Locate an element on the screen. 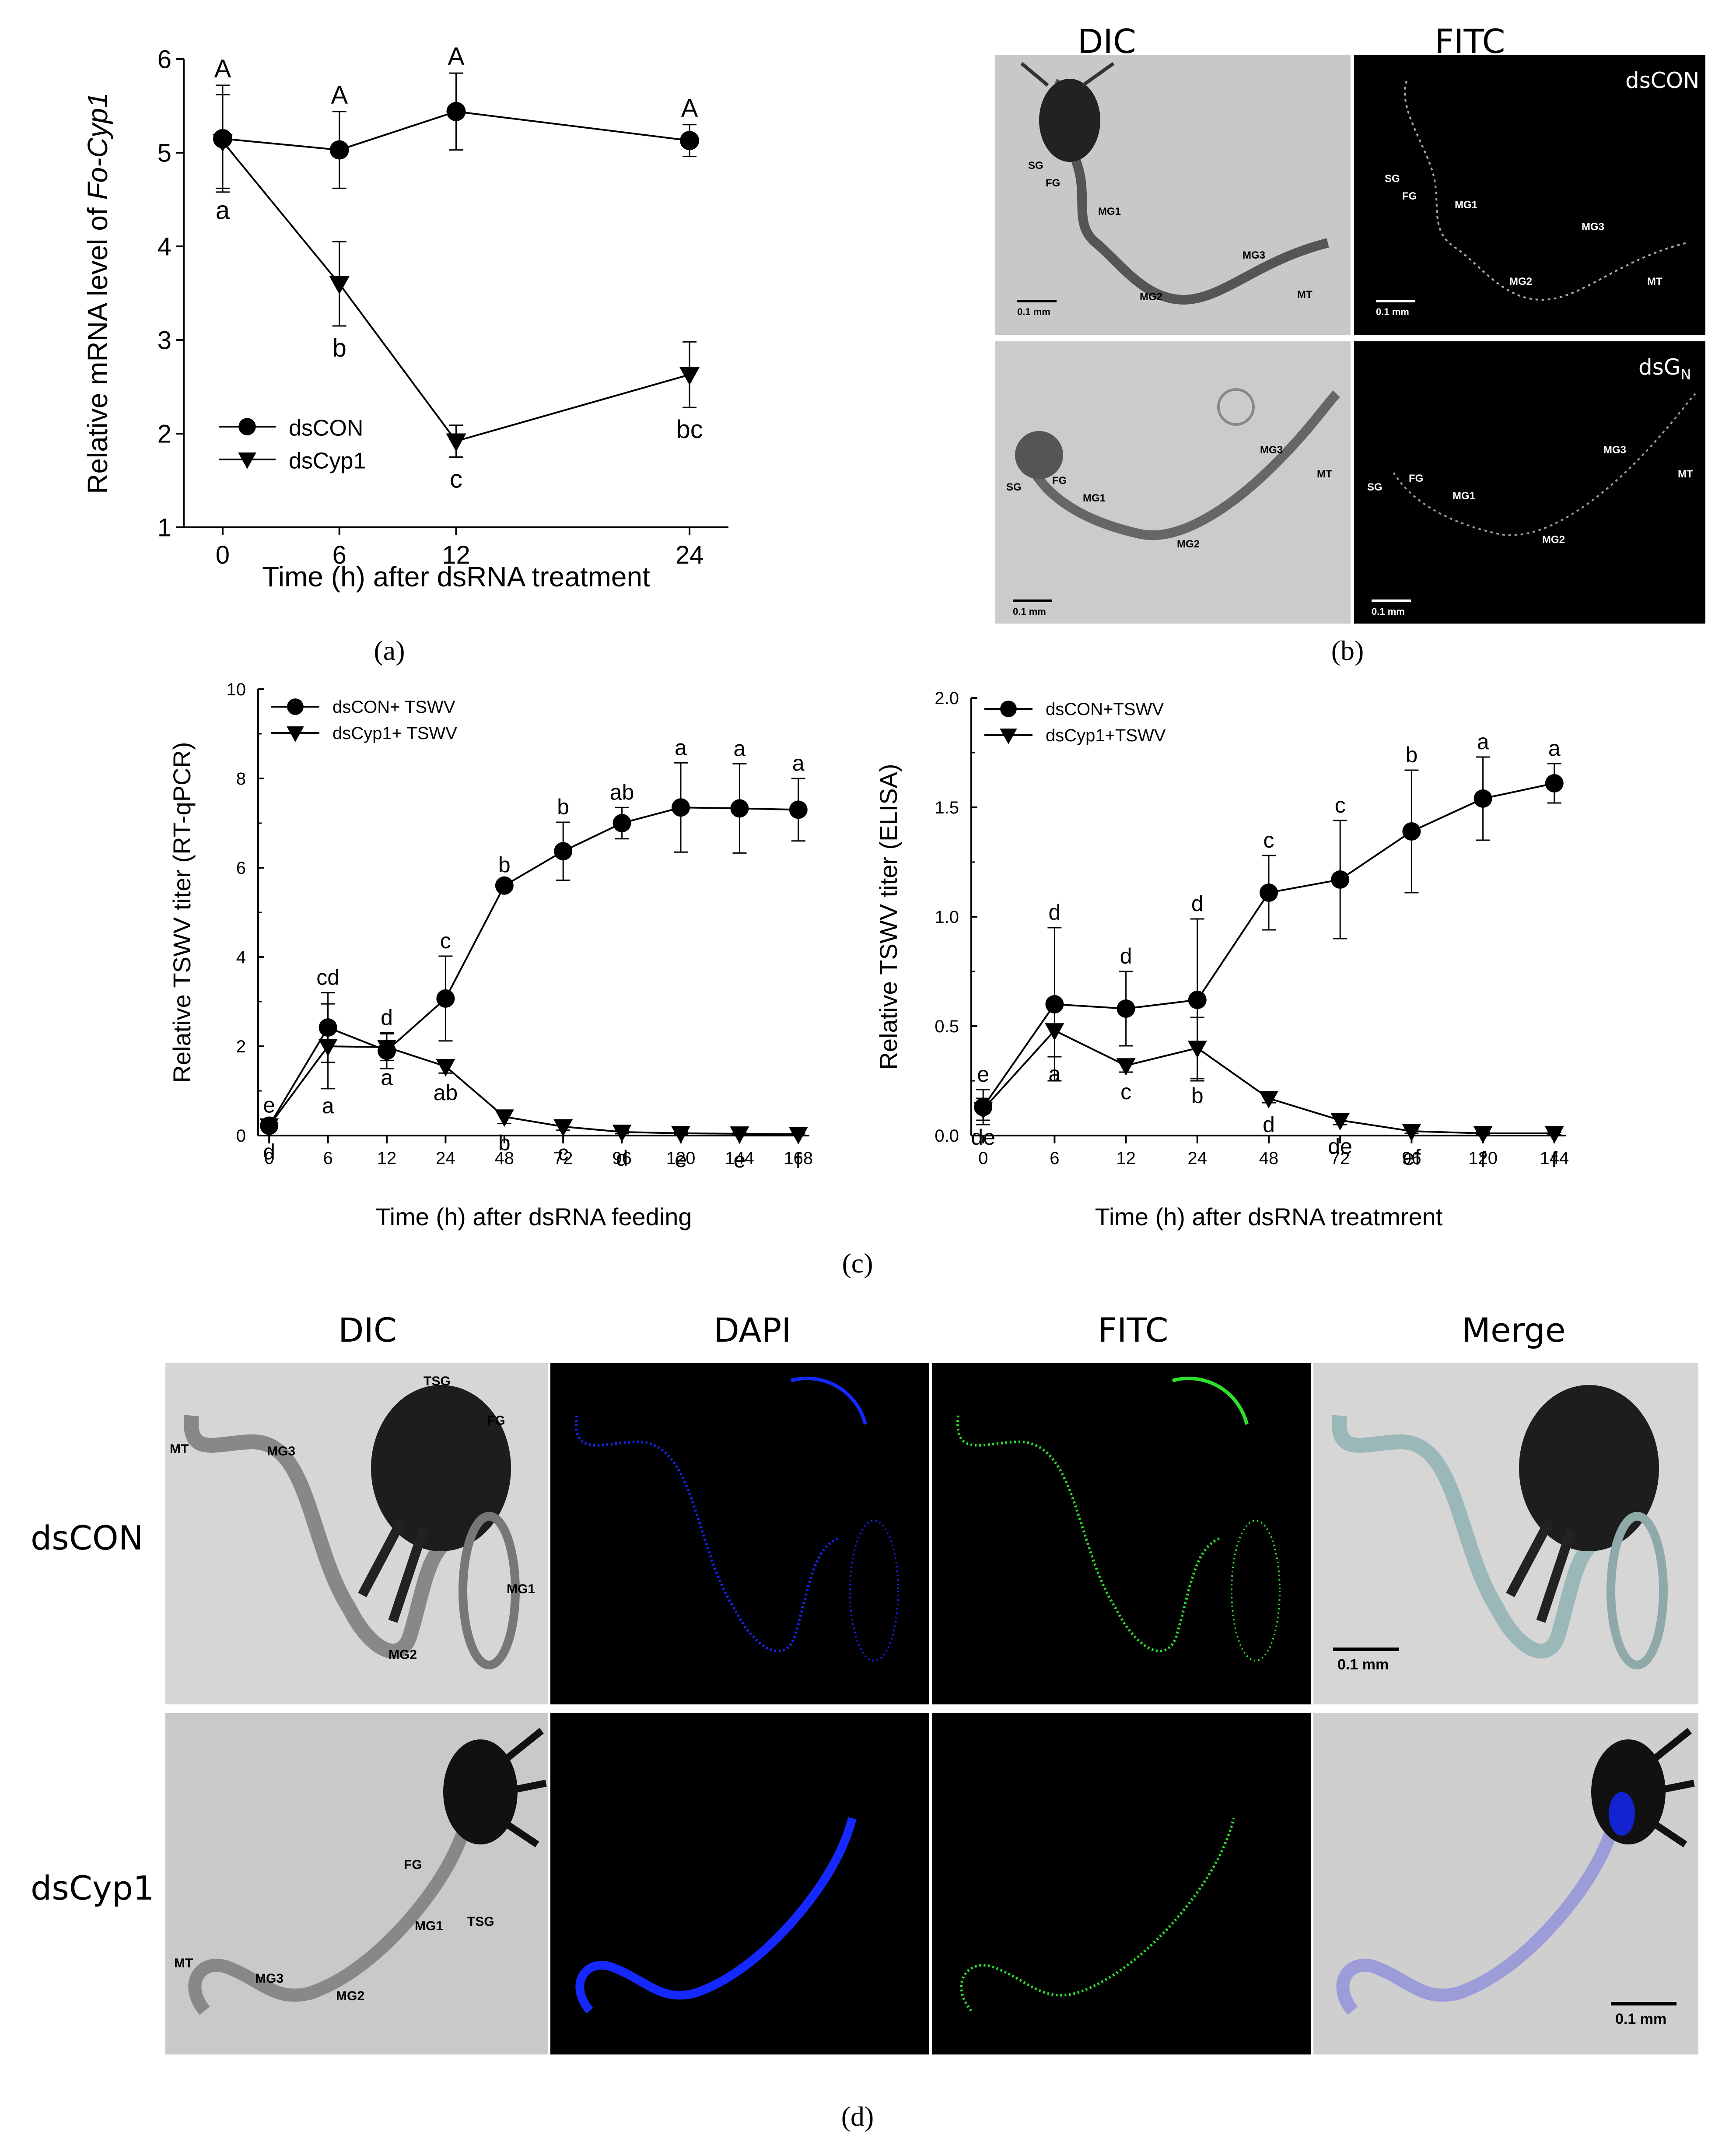  x-tick-label: 24 is located at coordinates (690, 555).